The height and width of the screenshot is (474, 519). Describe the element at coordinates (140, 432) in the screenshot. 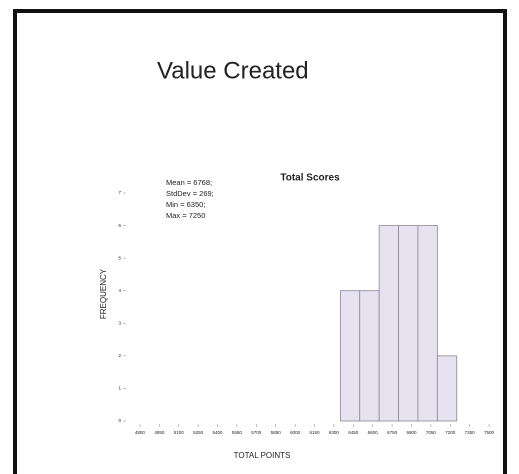

I see `x-tick-label: 4800` at that location.